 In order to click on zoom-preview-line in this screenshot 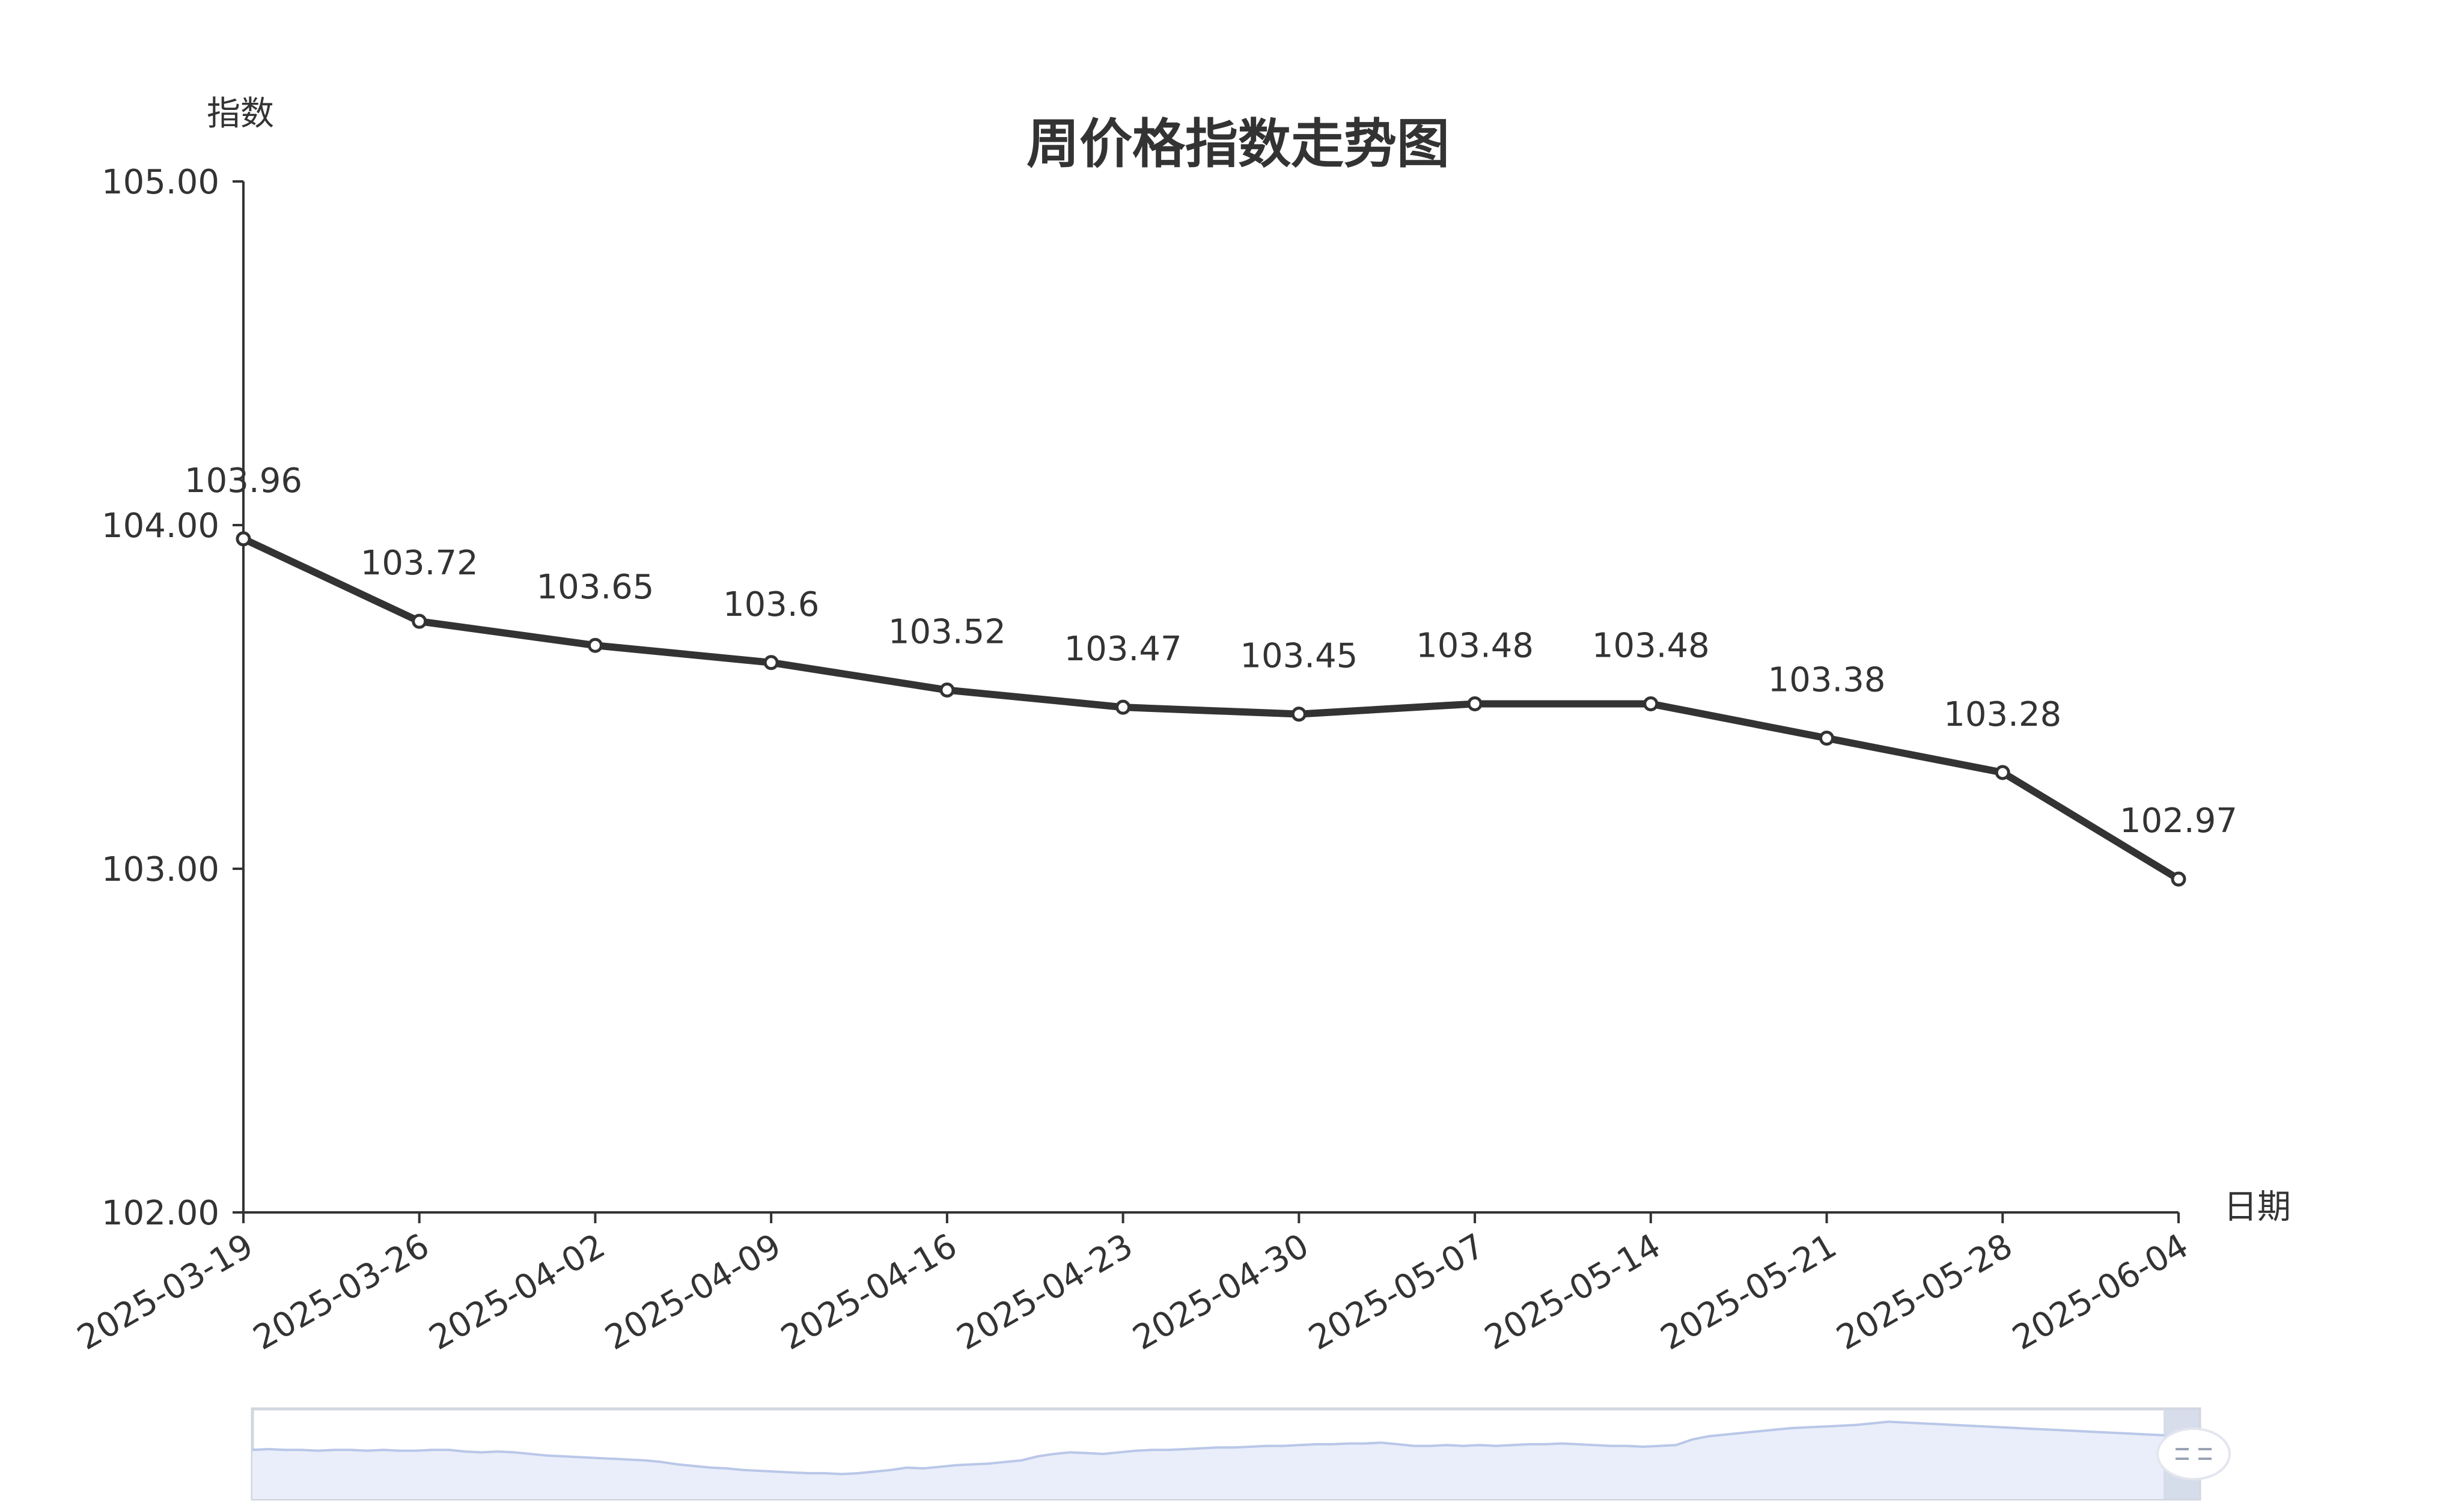, I will do `click(1226, 1448)`.